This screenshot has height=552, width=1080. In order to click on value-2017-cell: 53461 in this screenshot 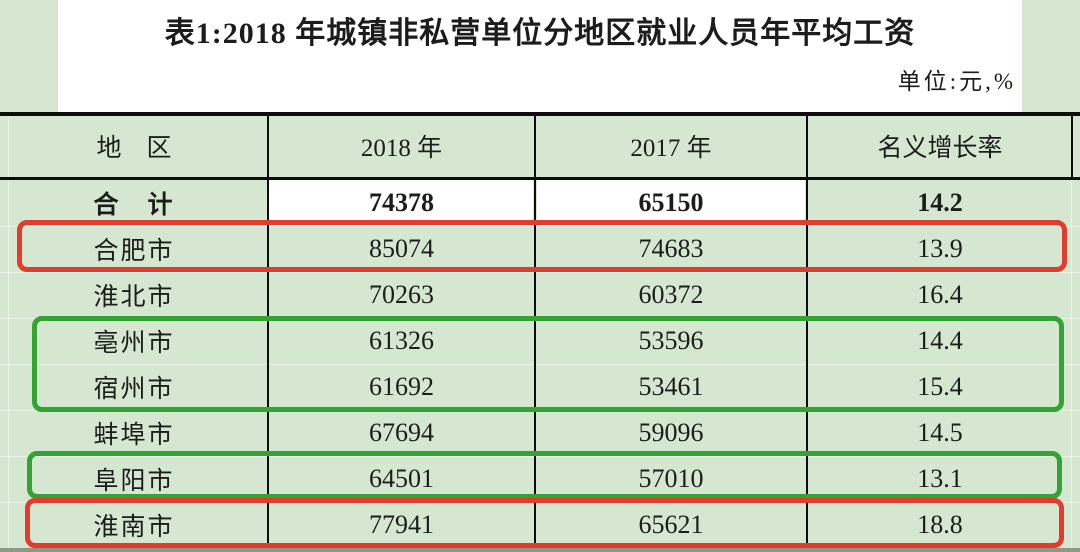, I will do `click(671, 386)`.